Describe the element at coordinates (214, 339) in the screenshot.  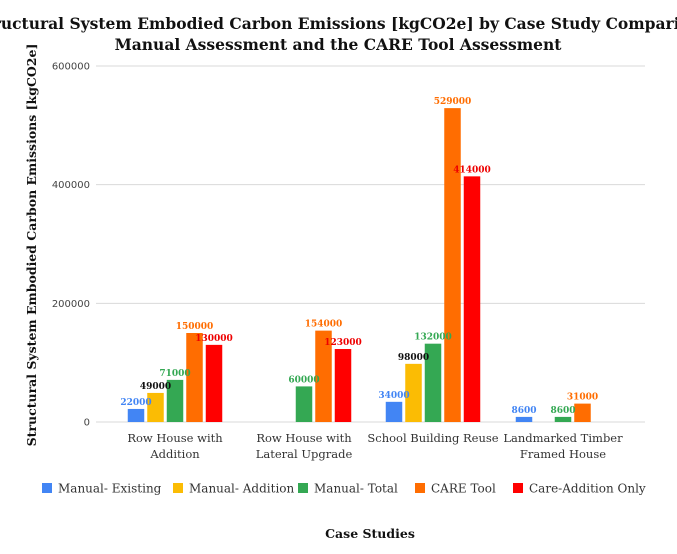
I see `data-label: 130000` at that location.